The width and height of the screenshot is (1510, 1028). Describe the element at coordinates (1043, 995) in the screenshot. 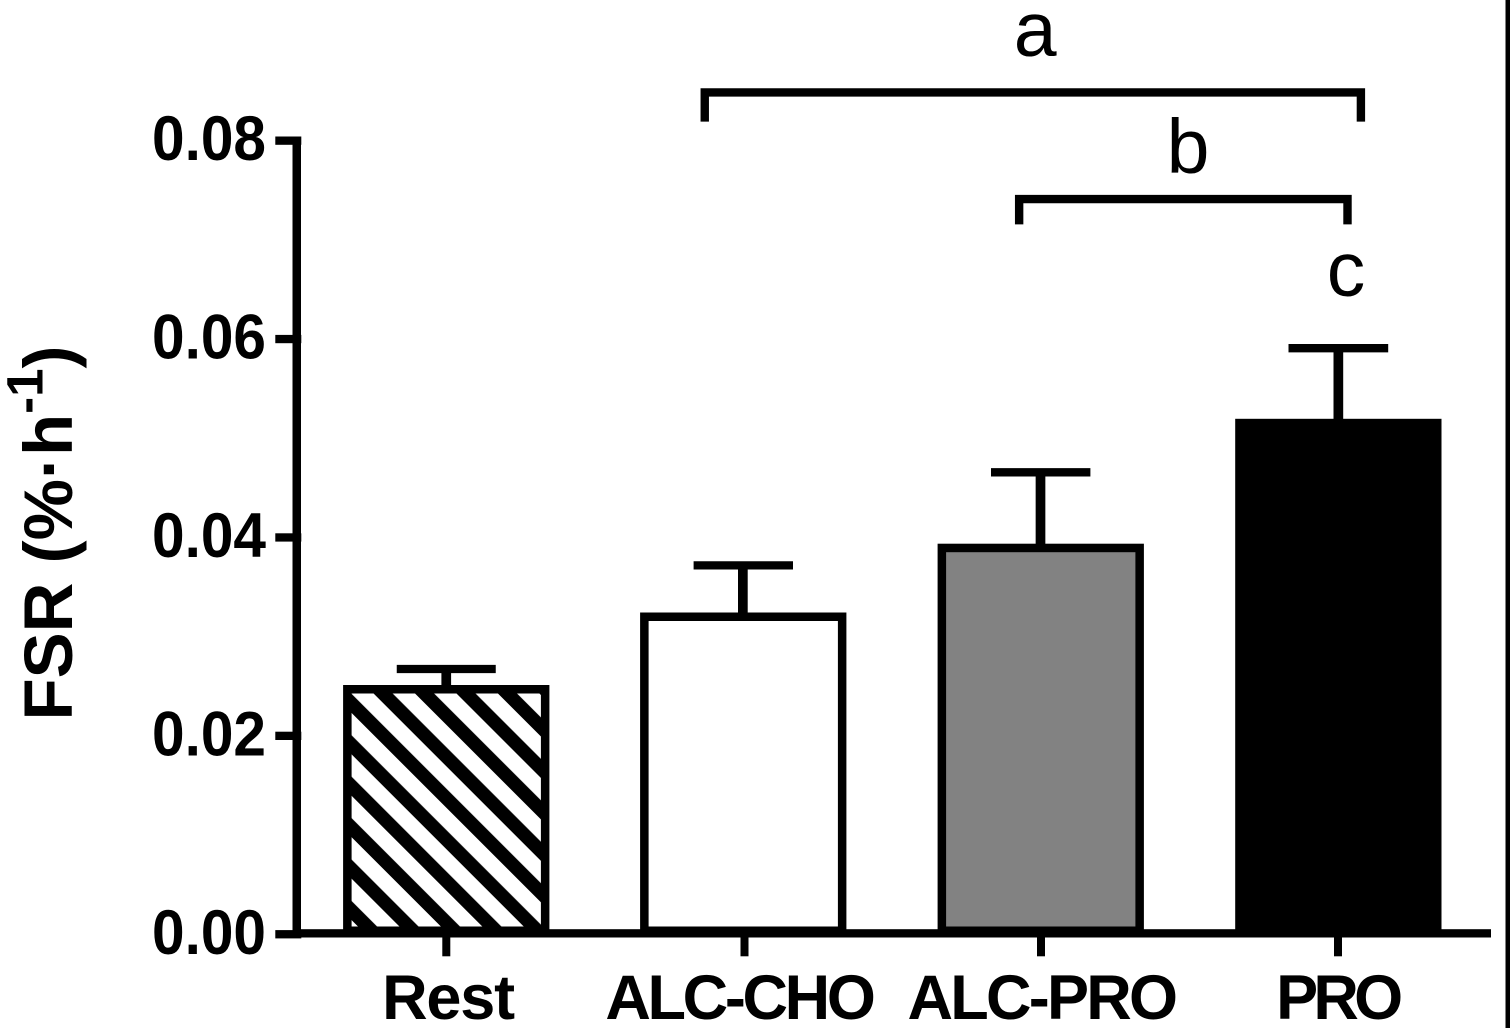

I see `svg-text: ALC-PRO` at that location.